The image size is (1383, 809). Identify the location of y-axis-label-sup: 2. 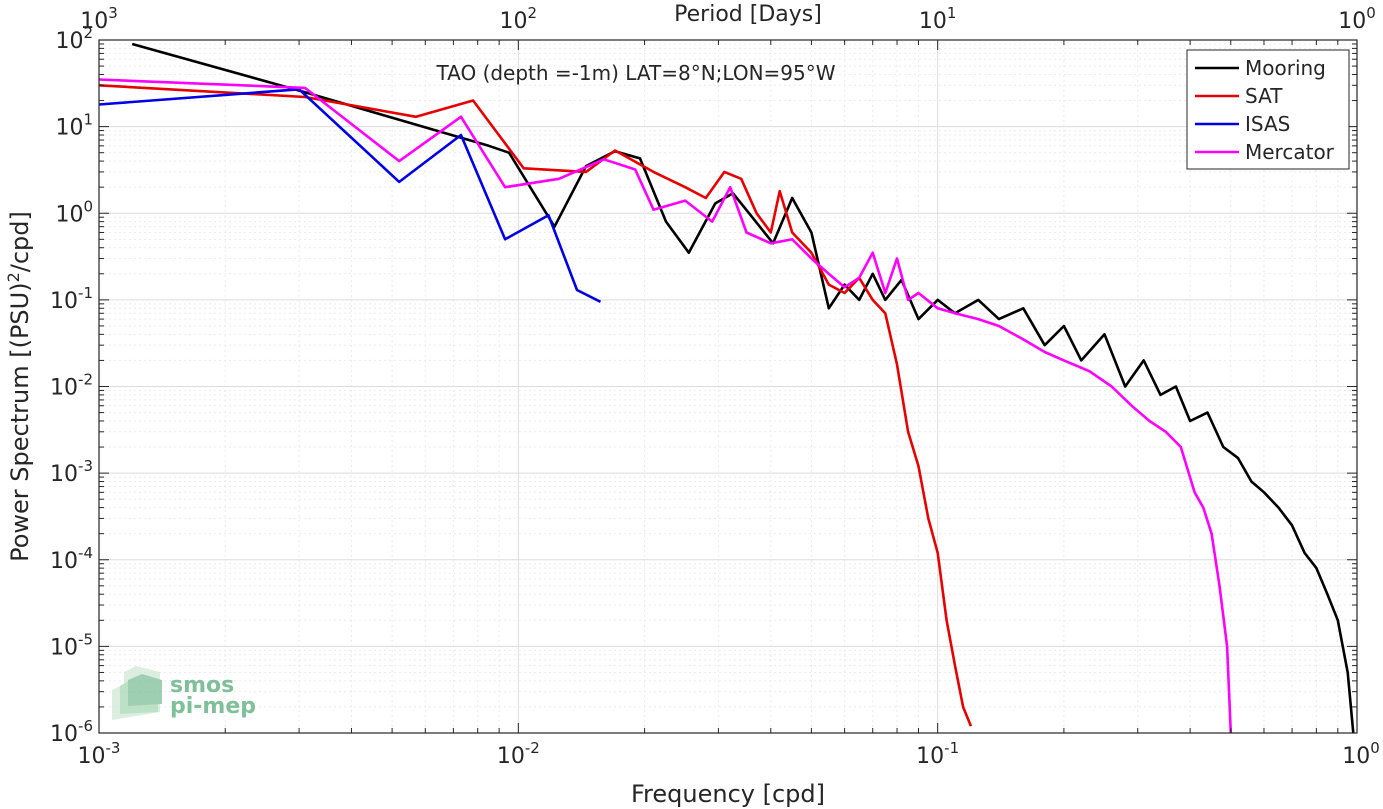
(13, 277).